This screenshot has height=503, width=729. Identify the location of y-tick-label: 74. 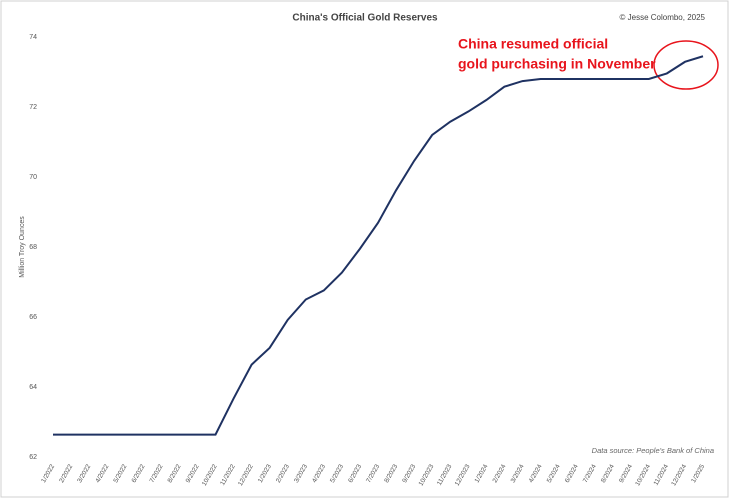
(33, 37).